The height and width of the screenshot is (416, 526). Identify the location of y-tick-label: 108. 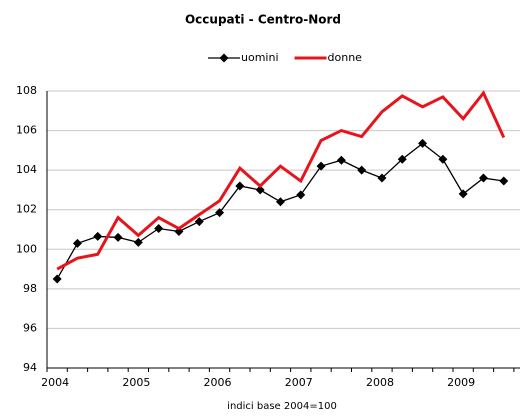
(26, 90).